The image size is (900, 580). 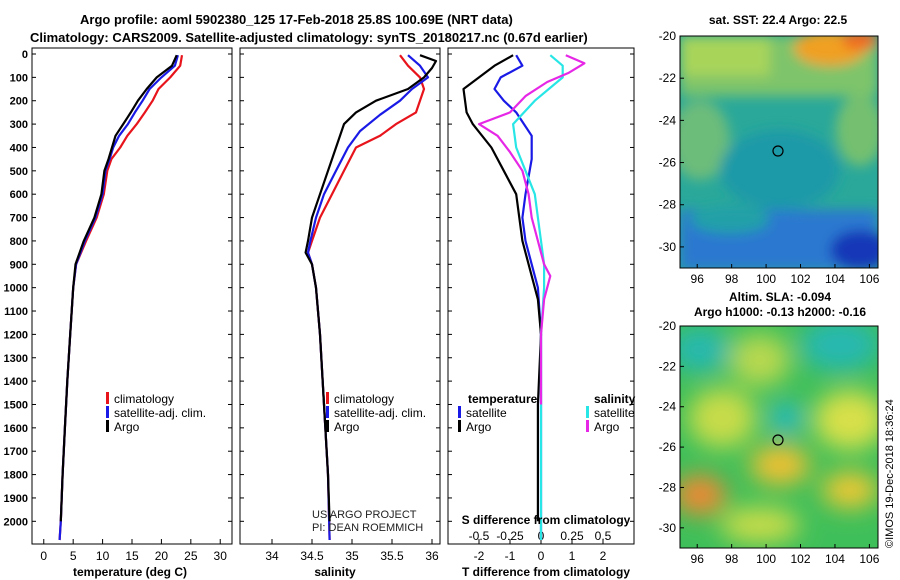 I want to click on x-tick-label: 20, so click(x=162, y=556).